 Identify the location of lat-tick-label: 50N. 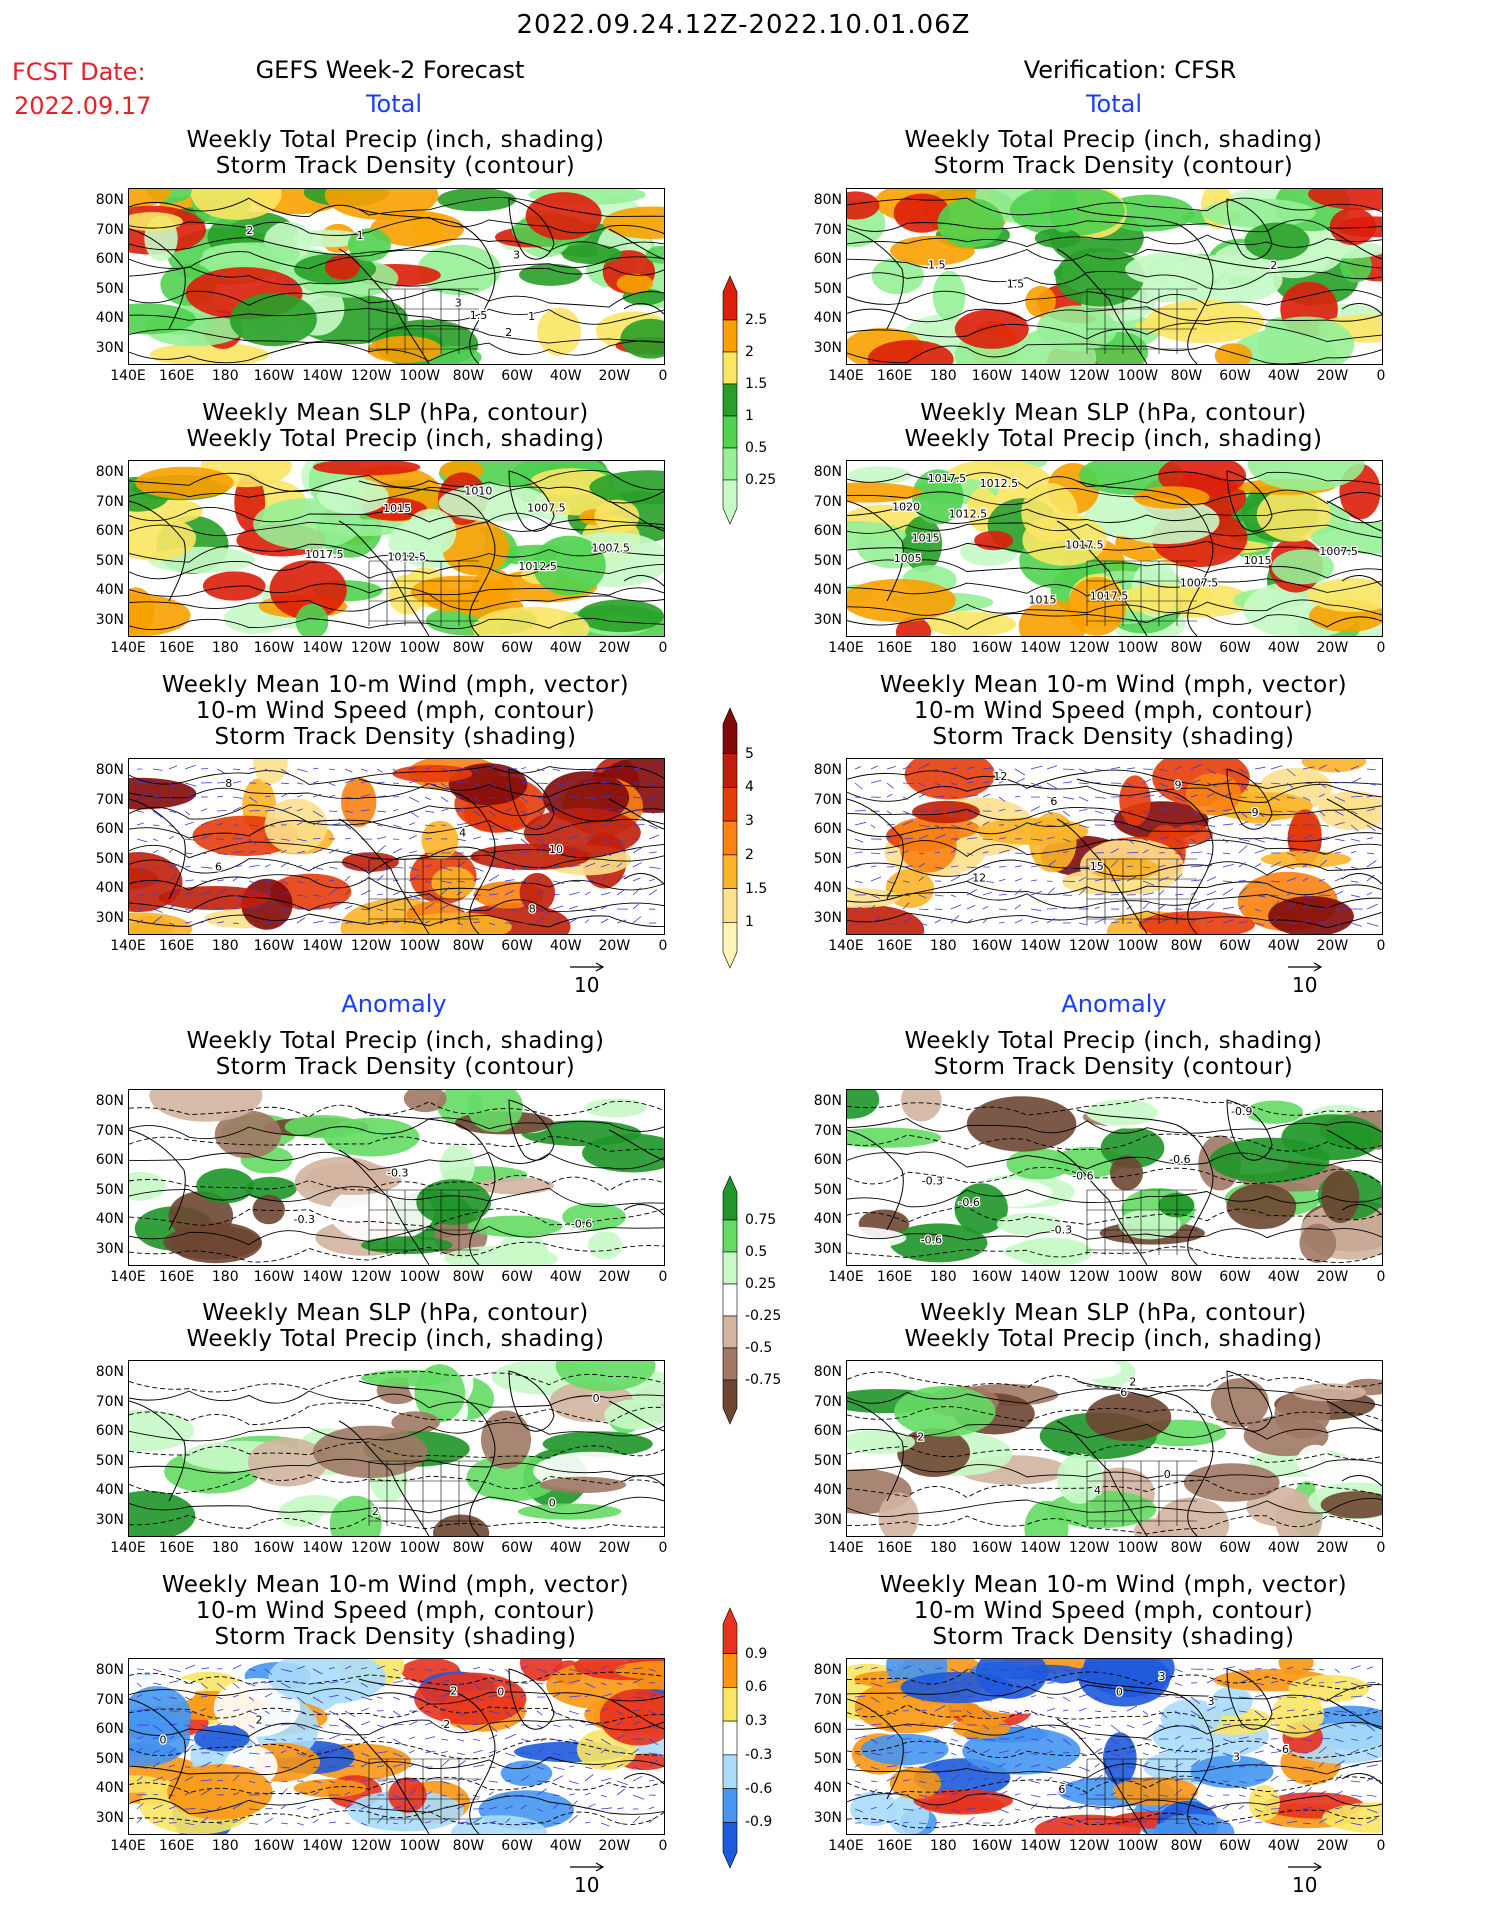
(109, 858).